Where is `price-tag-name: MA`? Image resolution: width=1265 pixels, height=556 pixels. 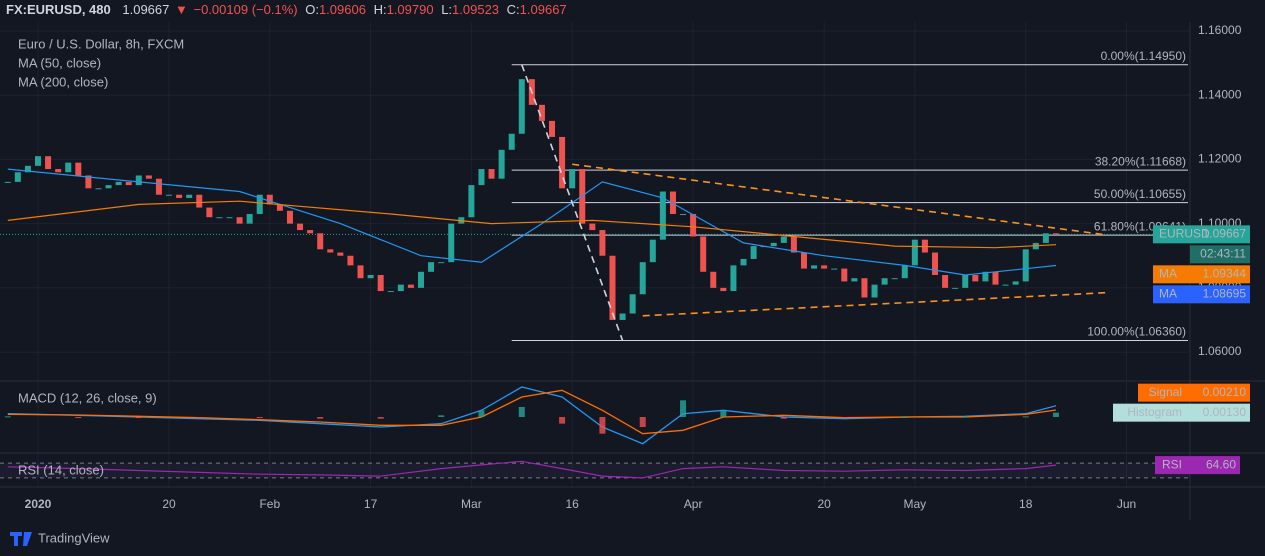
price-tag-name: MA is located at coordinates (1168, 273).